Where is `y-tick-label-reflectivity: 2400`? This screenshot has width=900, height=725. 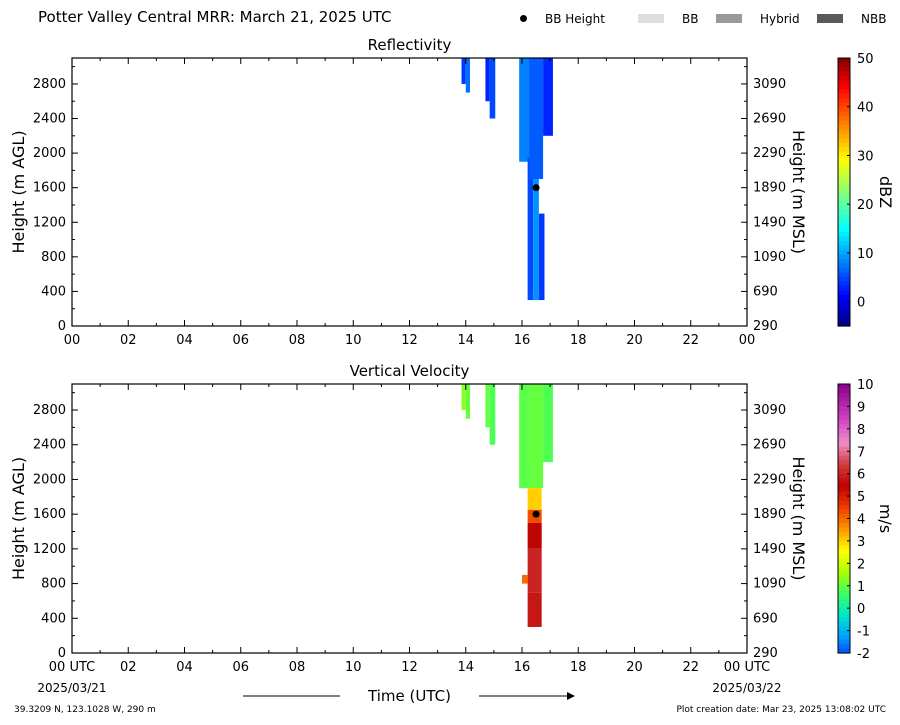 y-tick-label-reflectivity: 2400 is located at coordinates (49, 119).